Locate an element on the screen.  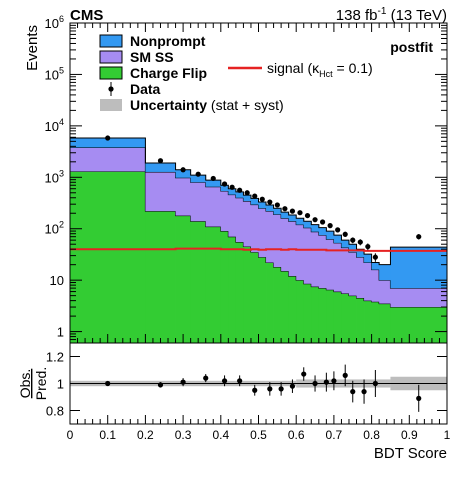
y-tick-label: 10⁴ is located at coordinates (54, 125).